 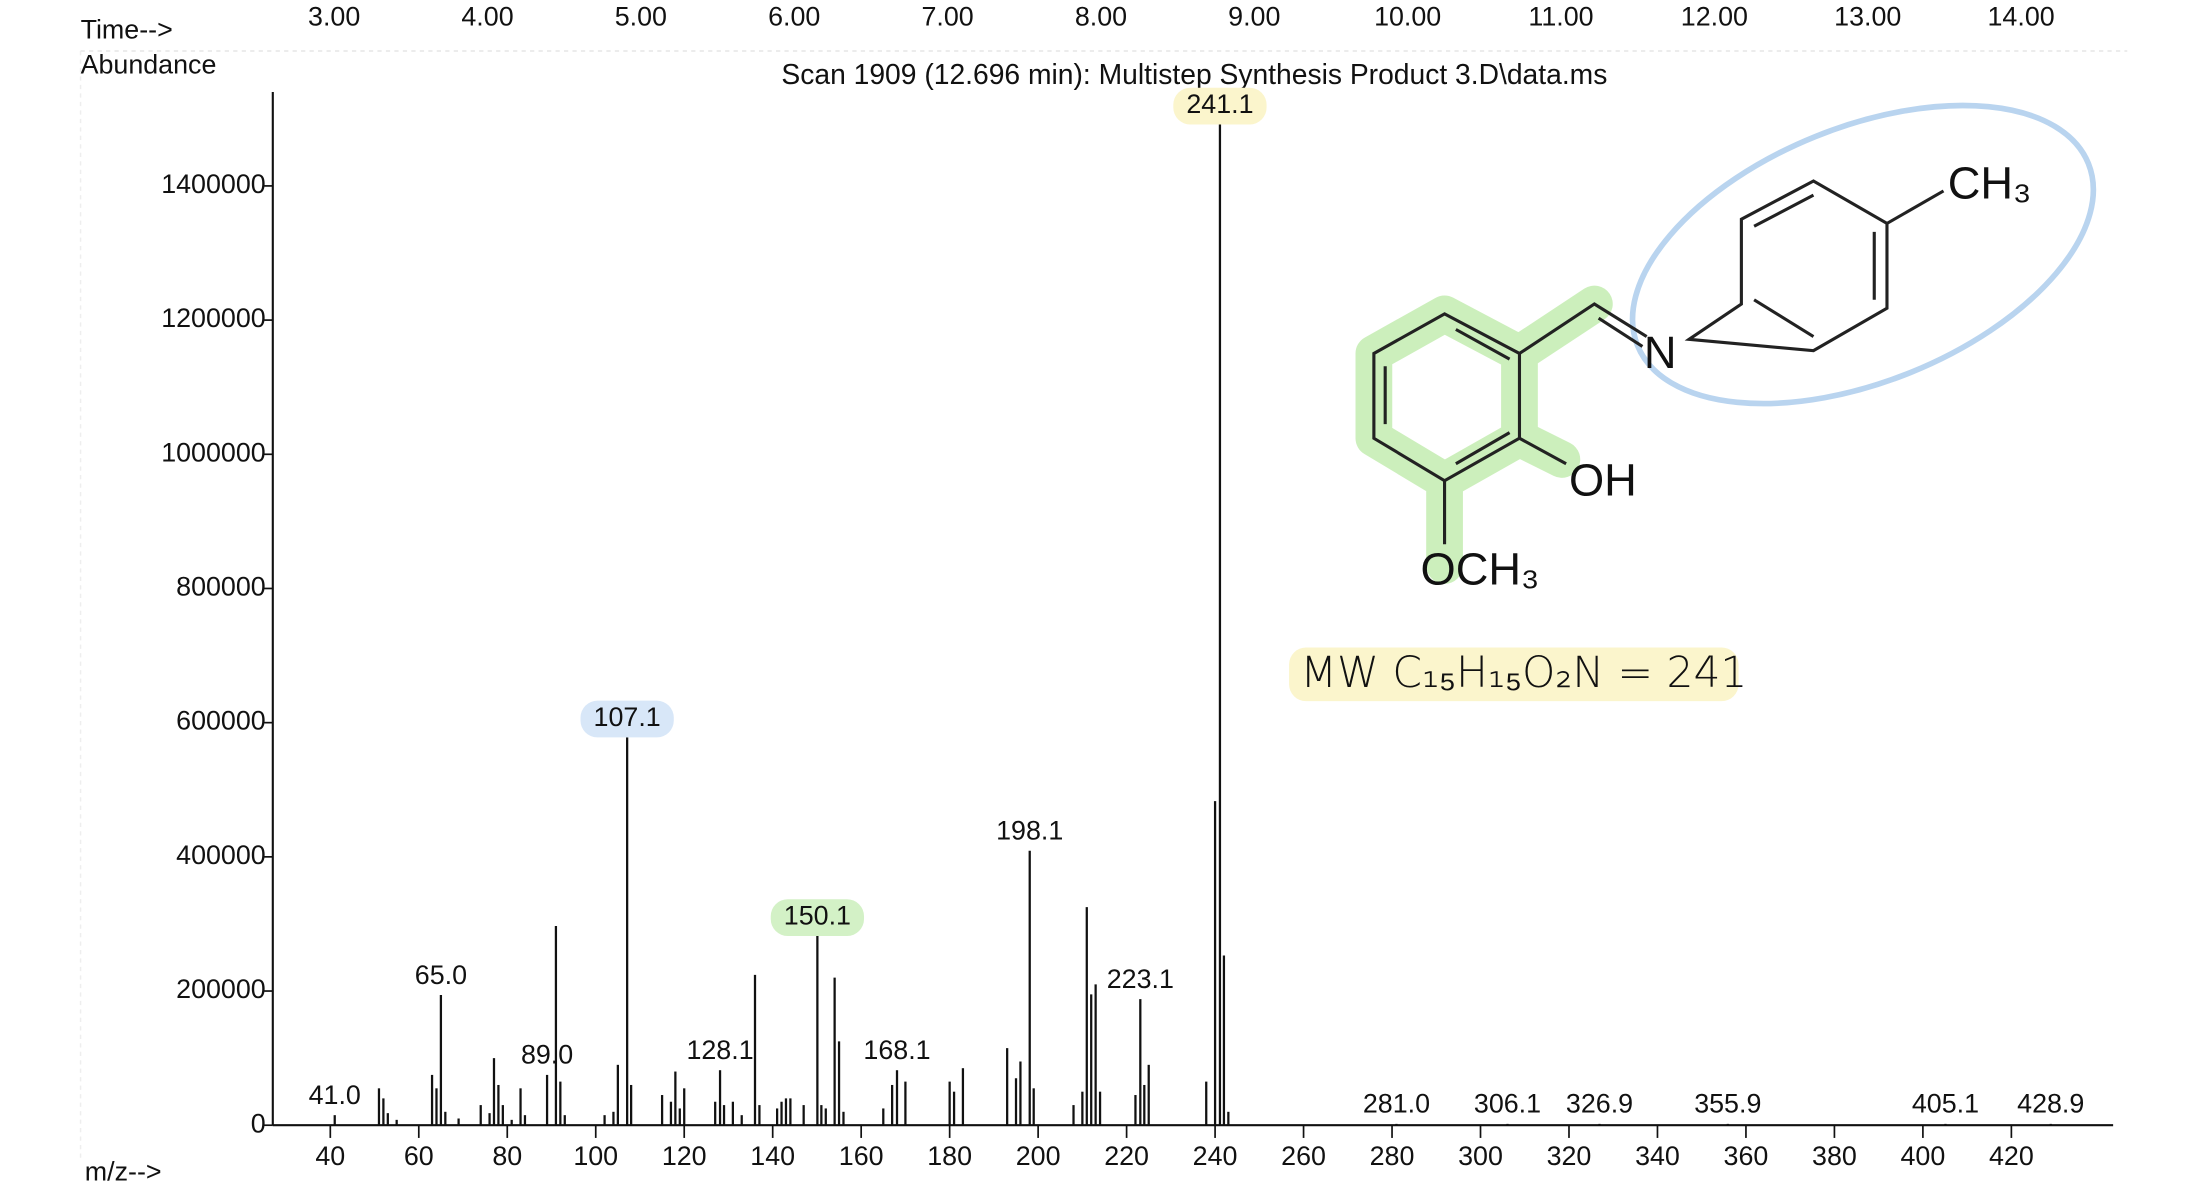 What do you see at coordinates (1834, 1156) in the screenshot?
I see `x-tick-label: 380` at bounding box center [1834, 1156].